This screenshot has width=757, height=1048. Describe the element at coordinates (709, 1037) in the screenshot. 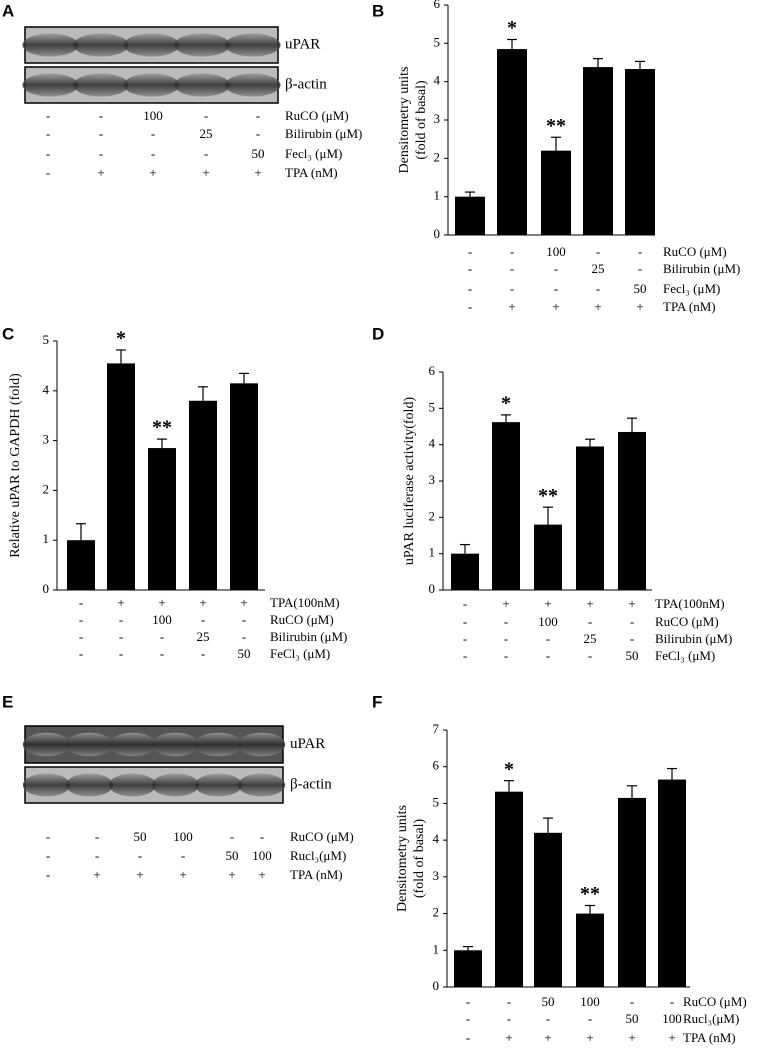

I see `condition-label: TPA (nM)` at that location.